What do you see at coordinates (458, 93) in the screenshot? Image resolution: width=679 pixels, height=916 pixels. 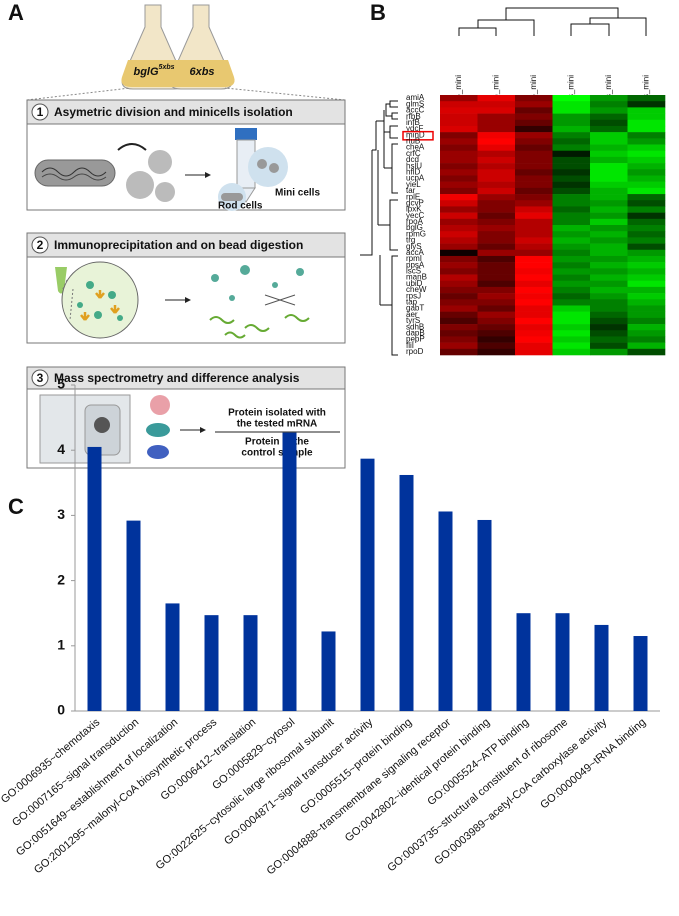 I see `column-label: bglG_mini` at bounding box center [458, 93].